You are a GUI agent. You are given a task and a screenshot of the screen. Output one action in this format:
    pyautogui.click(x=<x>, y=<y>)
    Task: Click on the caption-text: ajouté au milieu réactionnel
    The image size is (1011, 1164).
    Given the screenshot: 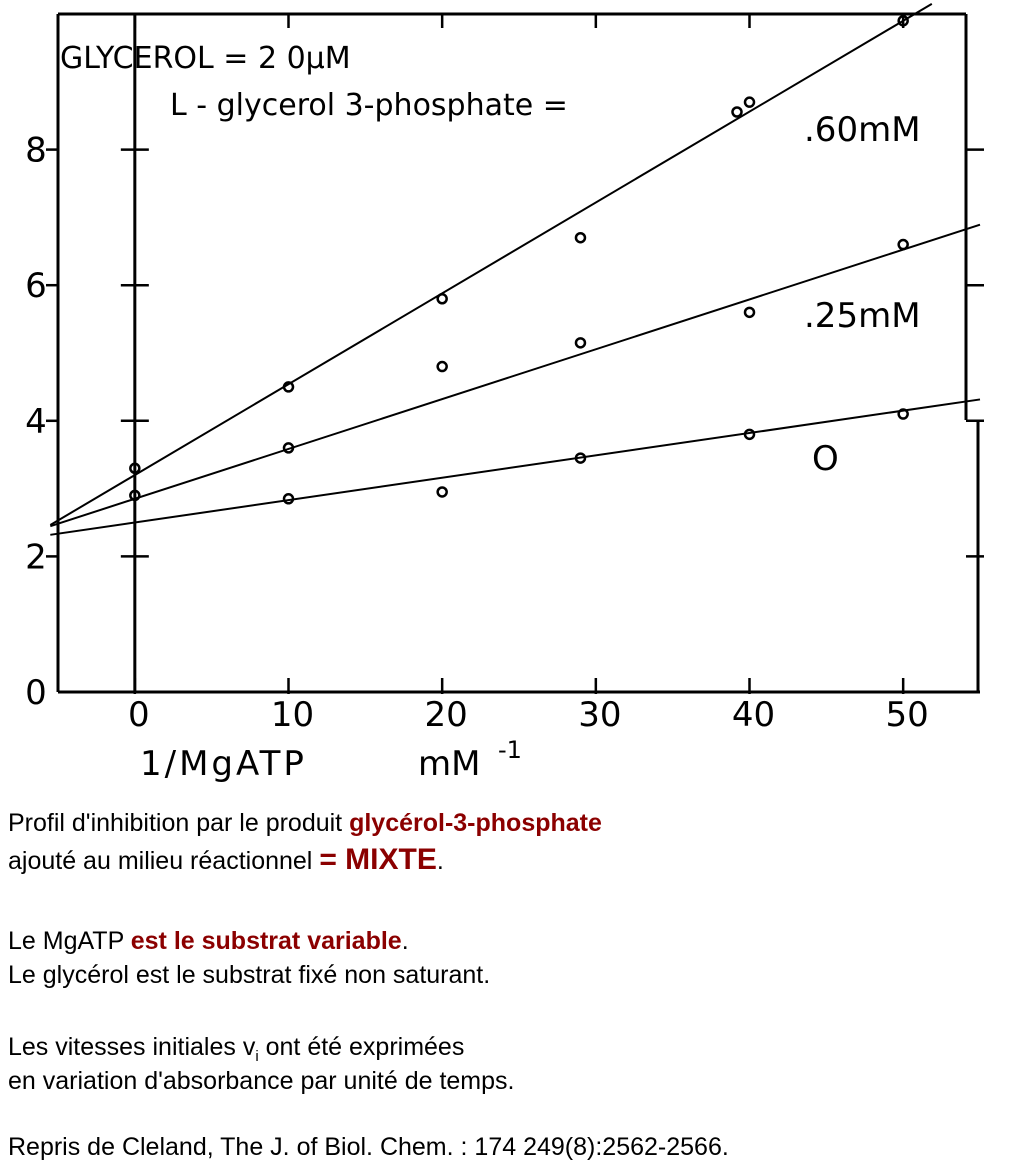 What is the action you would take?
    pyautogui.click(x=164, y=861)
    